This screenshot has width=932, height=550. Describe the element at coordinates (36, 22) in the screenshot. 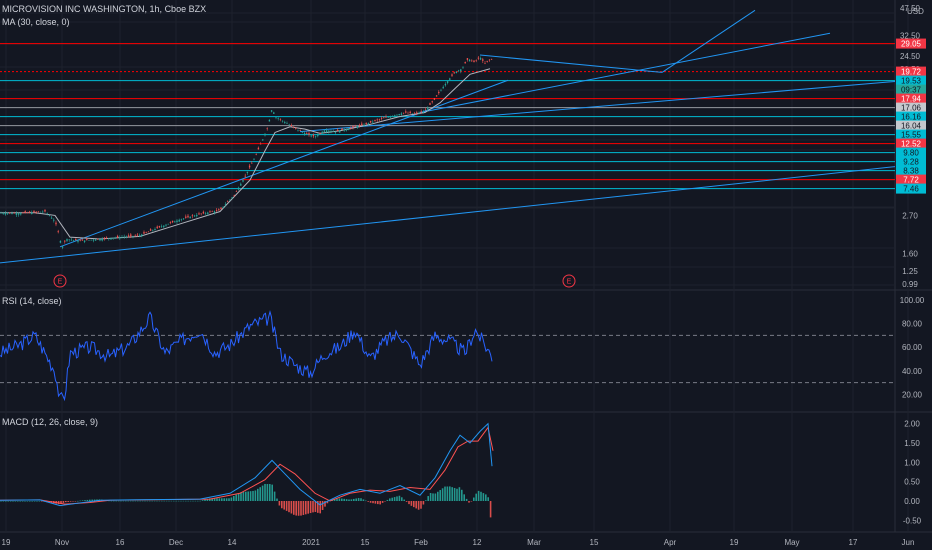

I see `ma-indicator-label: MA (30, close, 0)` at that location.